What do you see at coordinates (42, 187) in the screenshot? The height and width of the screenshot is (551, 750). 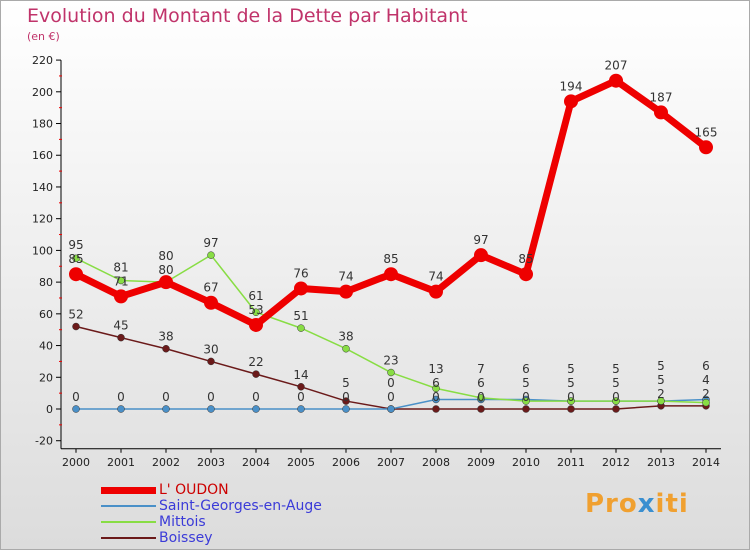 I see `y-tick-label: 140` at bounding box center [42, 187].